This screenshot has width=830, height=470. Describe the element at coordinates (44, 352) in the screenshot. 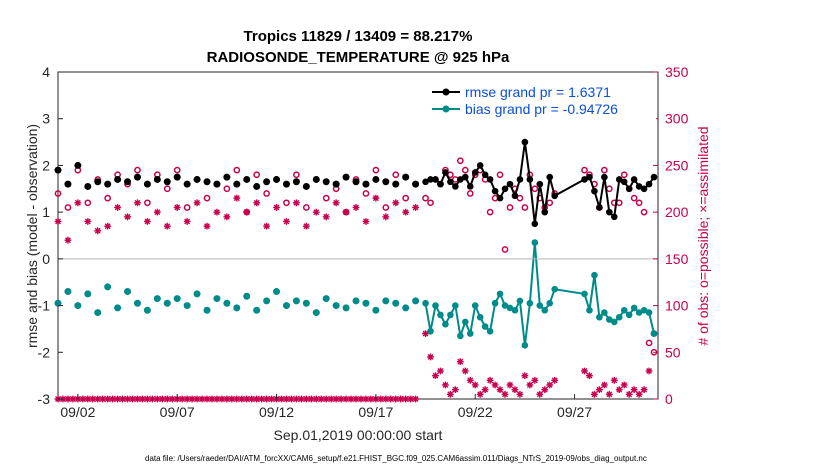

I see `y-tick-label: -2` at that location.